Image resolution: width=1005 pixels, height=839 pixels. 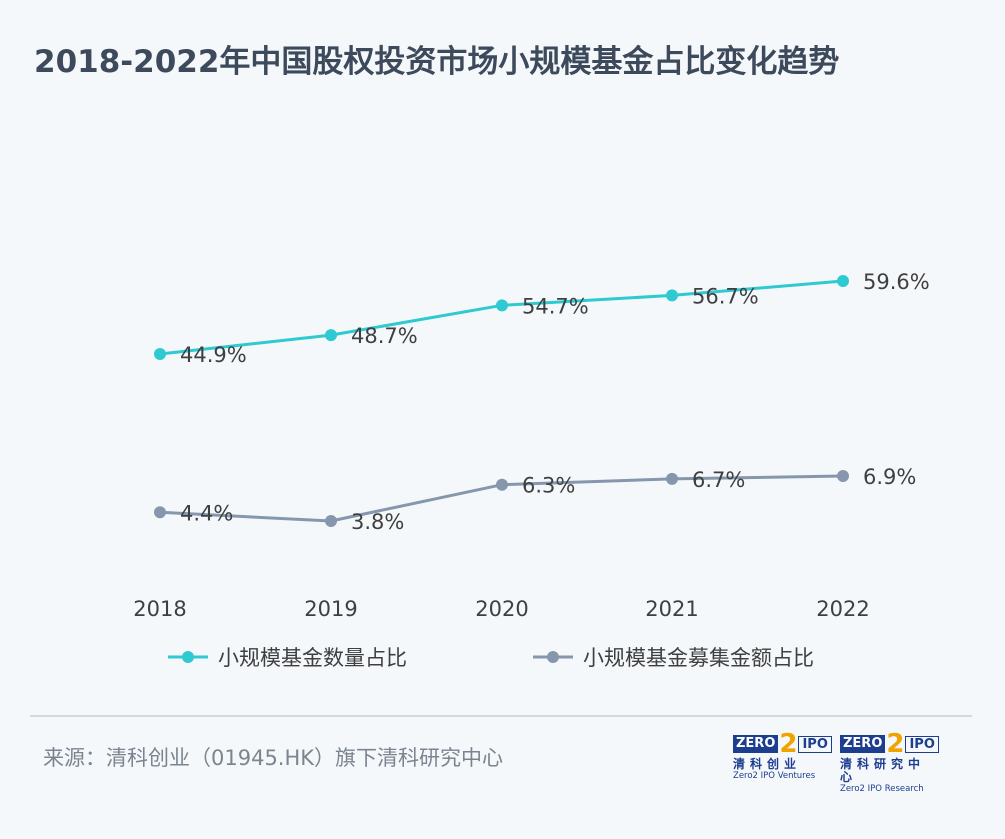 I want to click on legend-label: 小规模基金募集金额占比, so click(x=698, y=658).